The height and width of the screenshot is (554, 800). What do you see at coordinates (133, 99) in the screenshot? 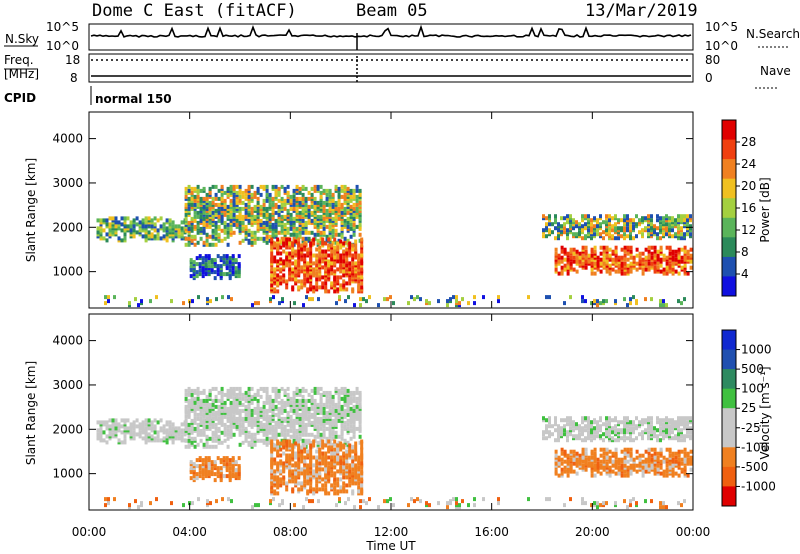
I see `cpid-value: normal 150` at bounding box center [133, 99].